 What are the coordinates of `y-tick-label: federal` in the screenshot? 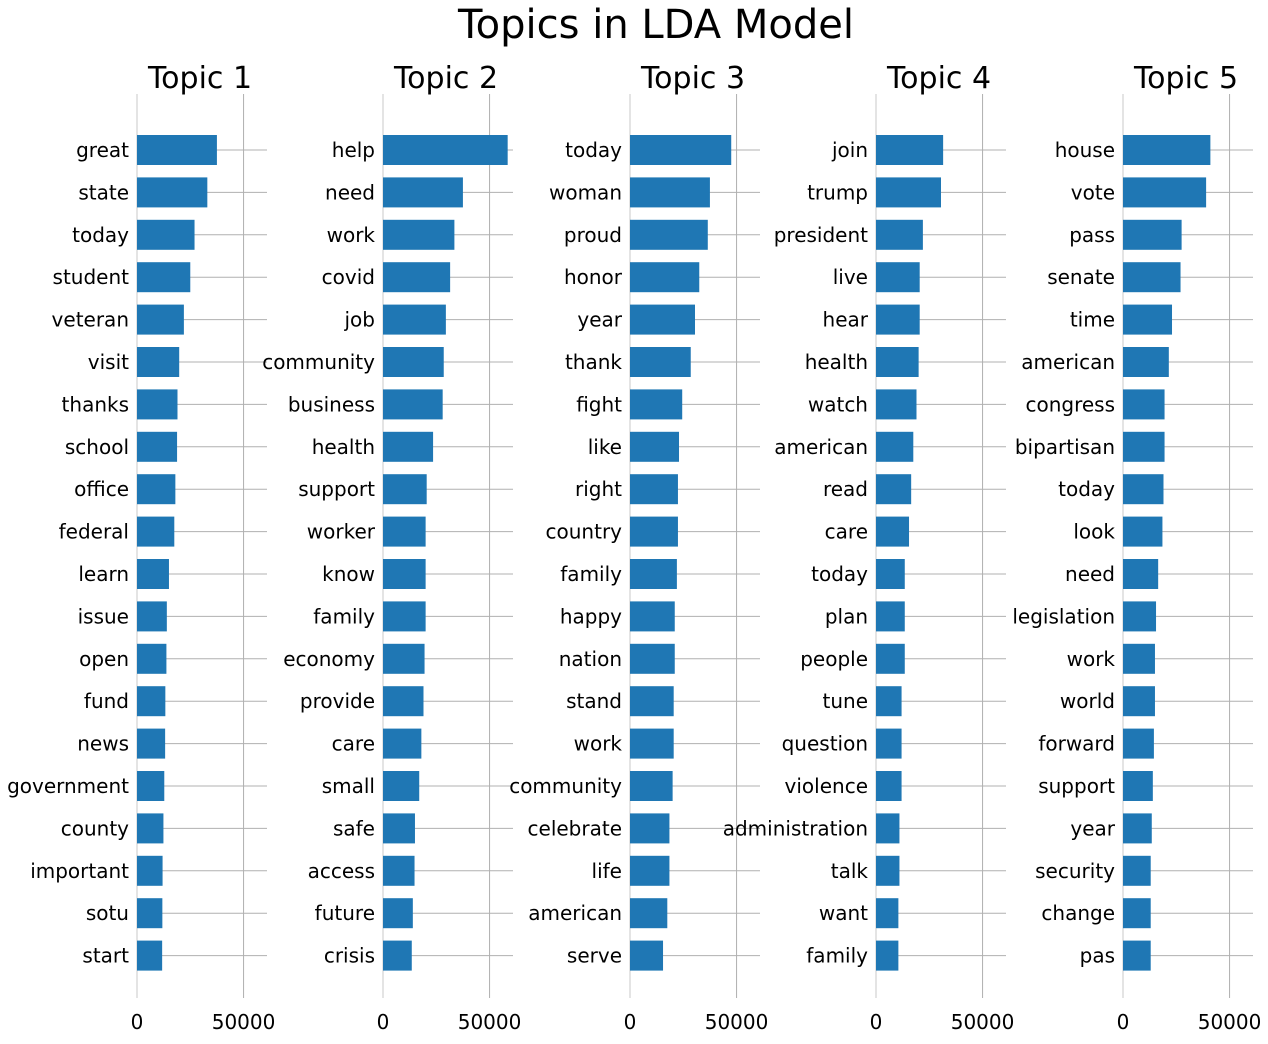 It's located at (94, 532).